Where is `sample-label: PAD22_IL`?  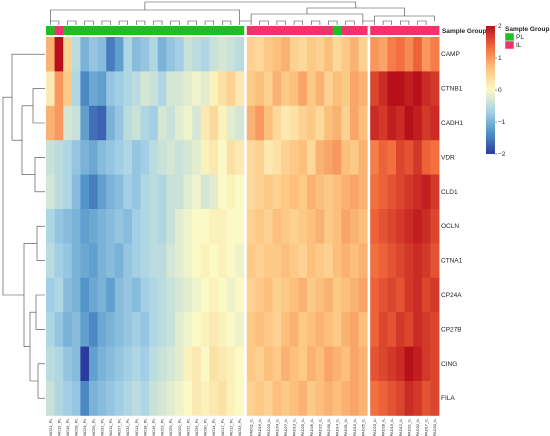 sample-label: PAD22_IL is located at coordinates (319, 427).